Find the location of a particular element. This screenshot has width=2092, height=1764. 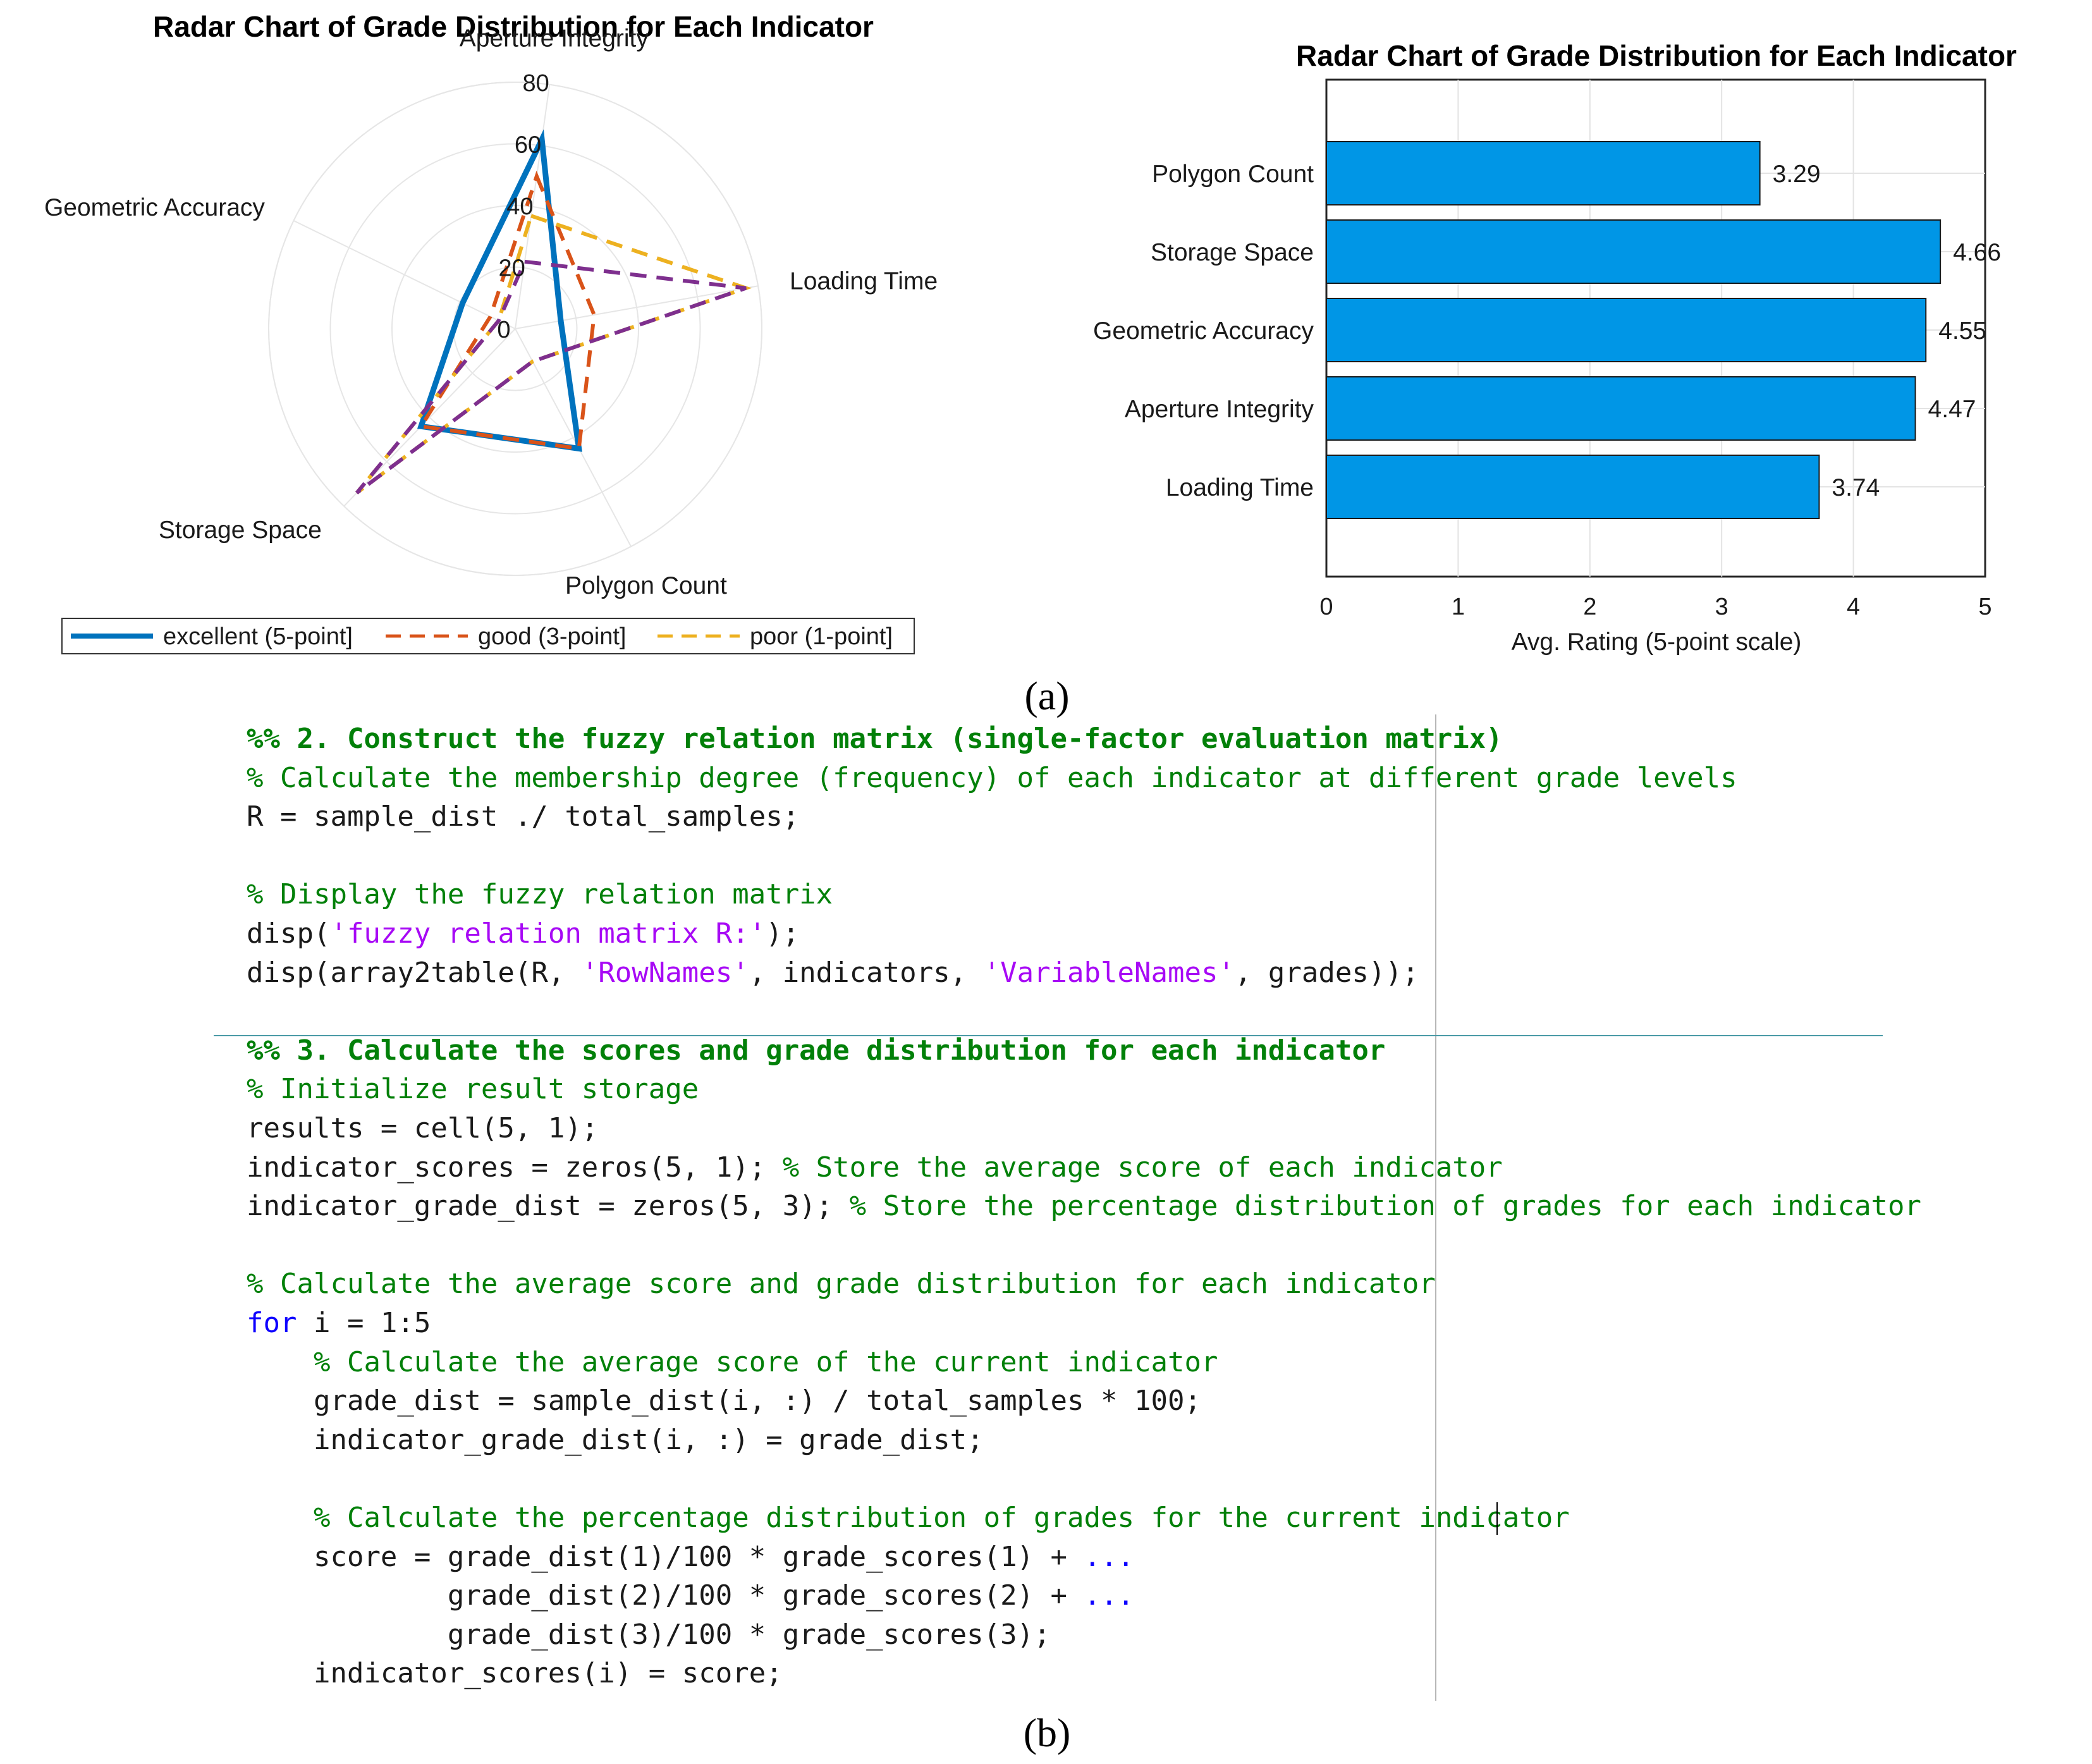

code-line: results = cell(5, 1); is located at coordinates (422, 1128).